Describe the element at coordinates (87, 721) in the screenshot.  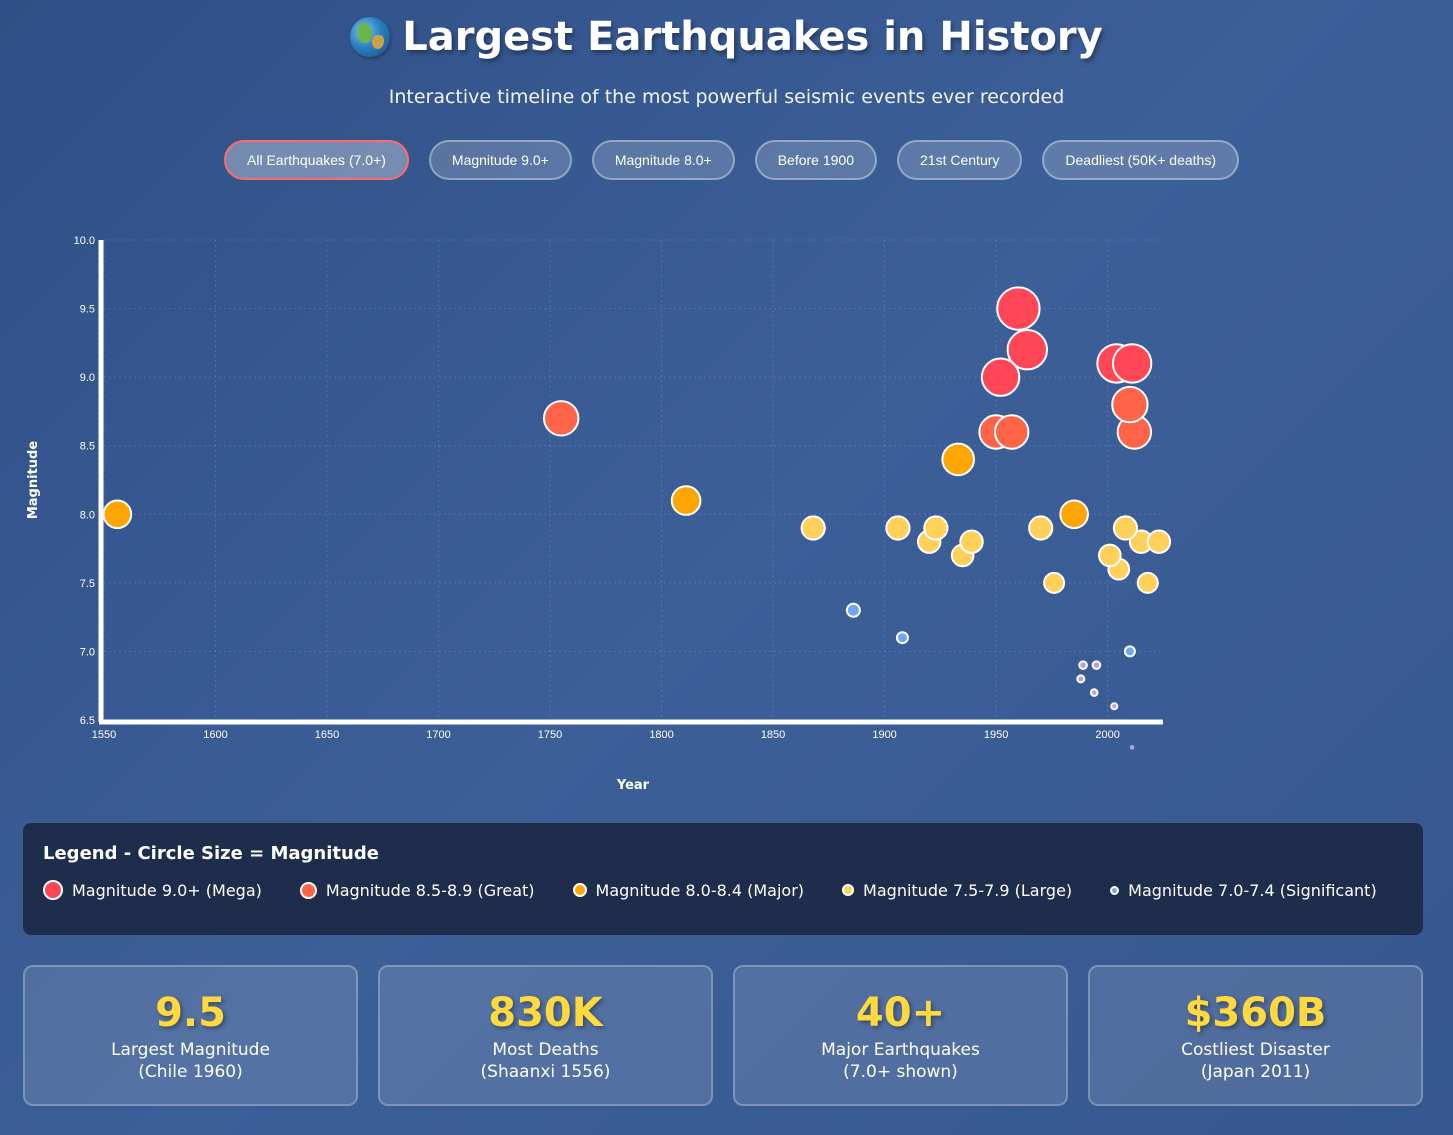
I see `y-tick-label: 6.5` at that location.